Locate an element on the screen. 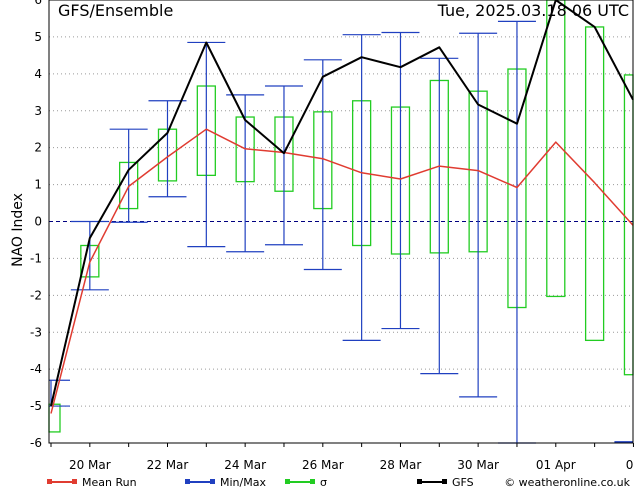  y-tick-label: -2 is located at coordinates (36, 295).